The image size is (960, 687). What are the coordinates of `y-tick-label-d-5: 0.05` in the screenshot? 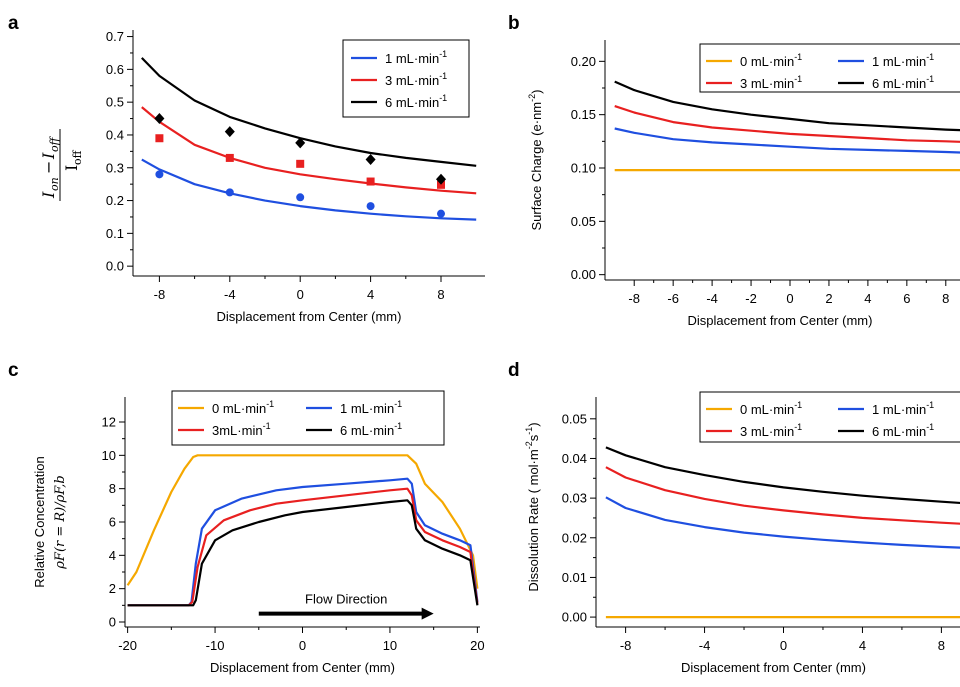 It's located at (574, 418).